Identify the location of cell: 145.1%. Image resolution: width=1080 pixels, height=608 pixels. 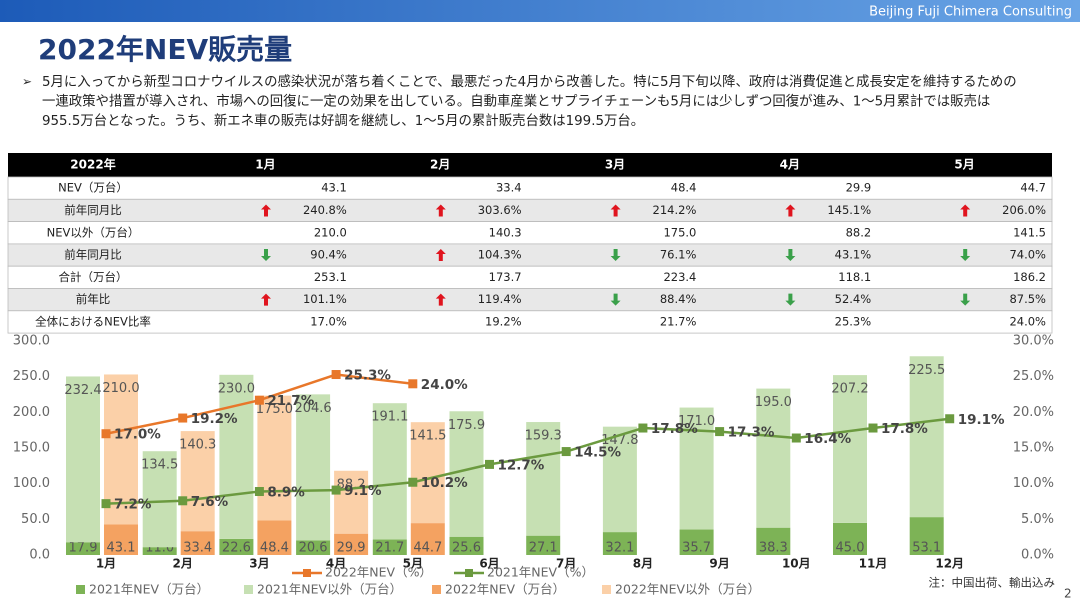
(849, 210).